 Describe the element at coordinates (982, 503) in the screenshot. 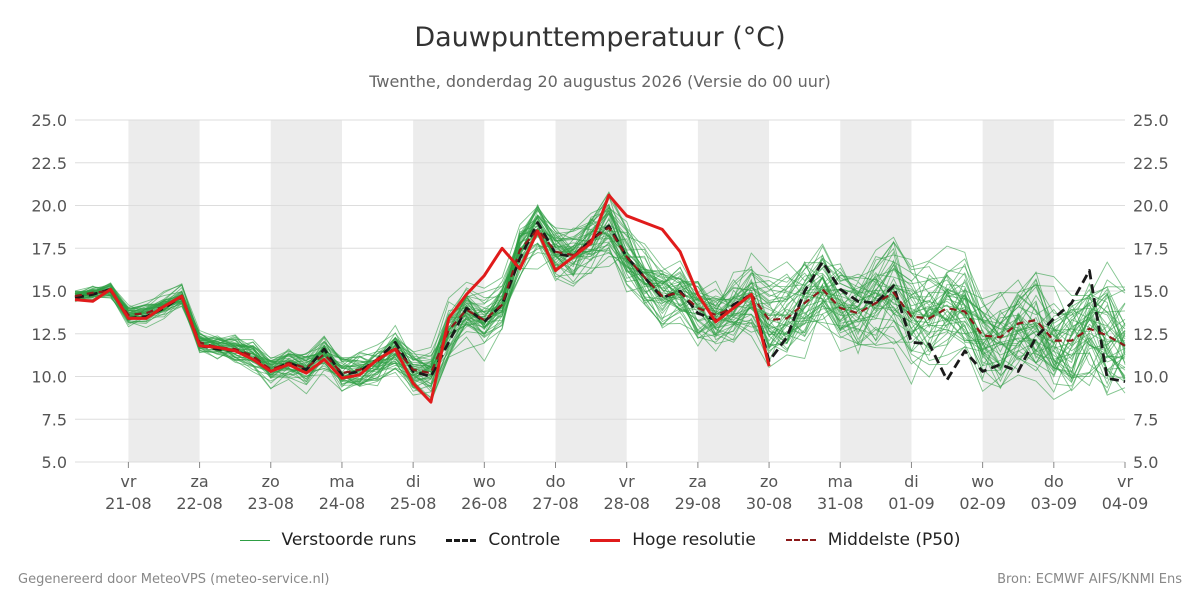

I see `x-tick-date: 02-09` at that location.